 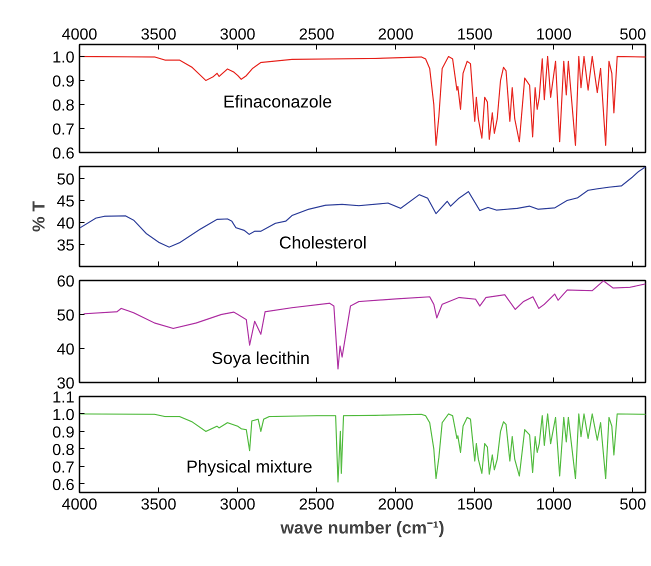 What do you see at coordinates (65, 282) in the screenshot?
I see `y-tick-label: 60` at bounding box center [65, 282].